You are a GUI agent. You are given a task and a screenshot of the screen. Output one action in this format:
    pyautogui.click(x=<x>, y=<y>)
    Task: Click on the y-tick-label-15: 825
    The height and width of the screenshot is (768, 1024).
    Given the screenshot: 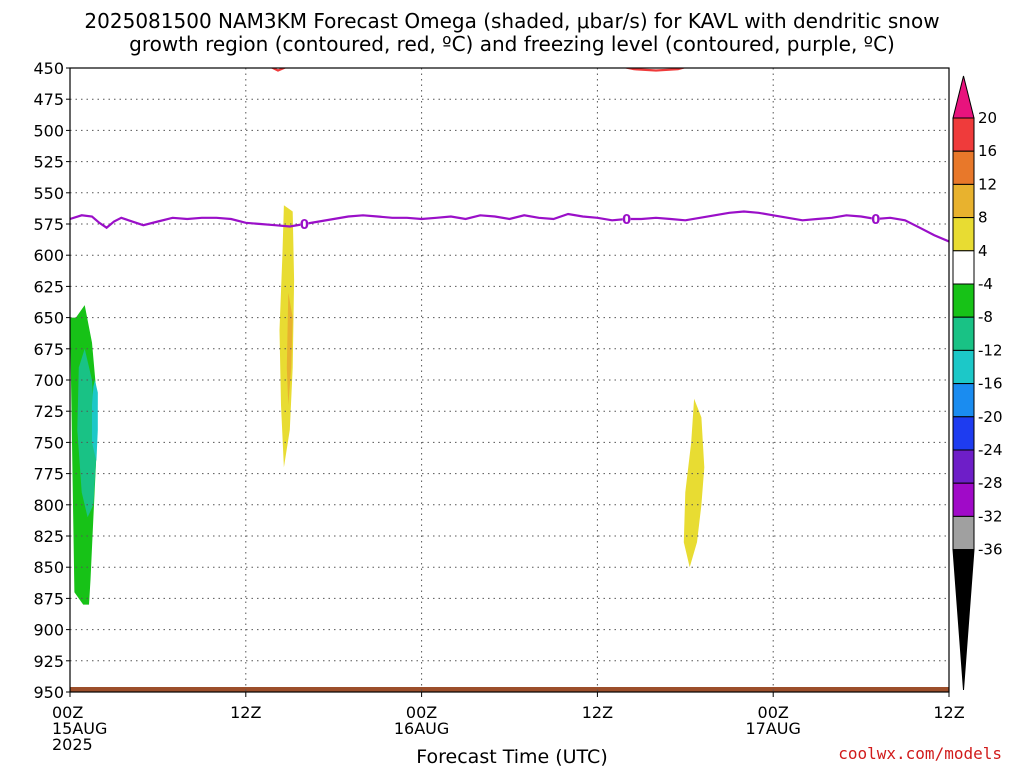 What is the action you would take?
    pyautogui.click(x=48, y=536)
    